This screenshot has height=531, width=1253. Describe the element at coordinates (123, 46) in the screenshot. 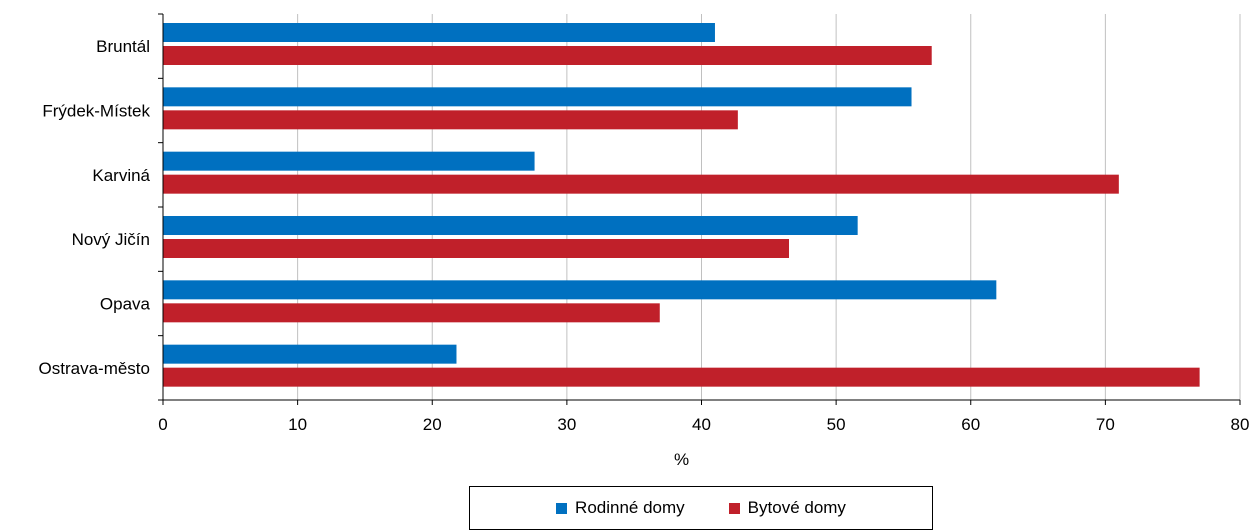

I see `y-category-label: Bruntál` at that location.